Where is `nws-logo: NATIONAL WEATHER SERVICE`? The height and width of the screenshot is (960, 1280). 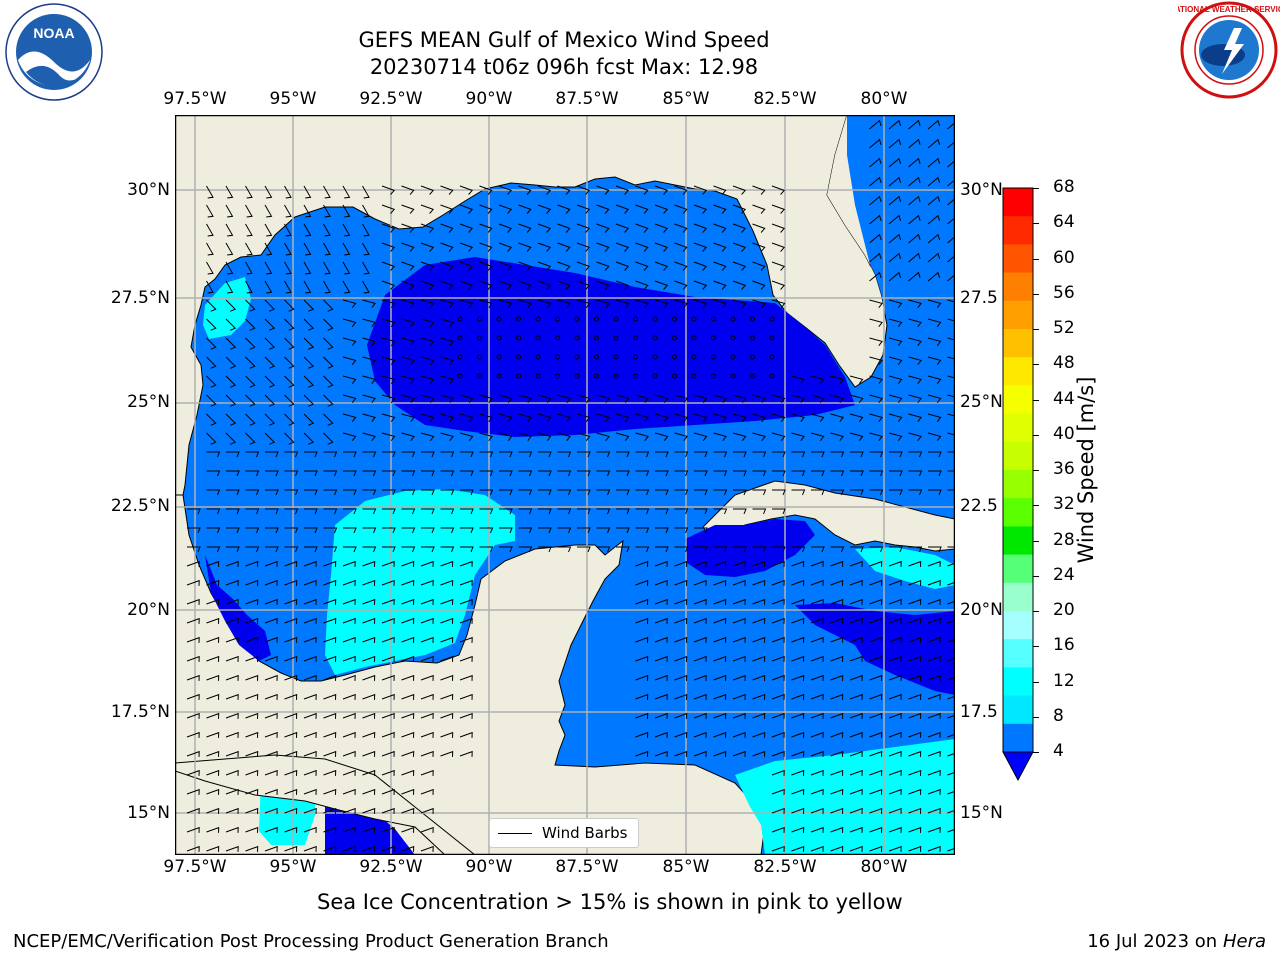 nws-logo: NATIONAL WEATHER SERVICE is located at coordinates (1229, 50).